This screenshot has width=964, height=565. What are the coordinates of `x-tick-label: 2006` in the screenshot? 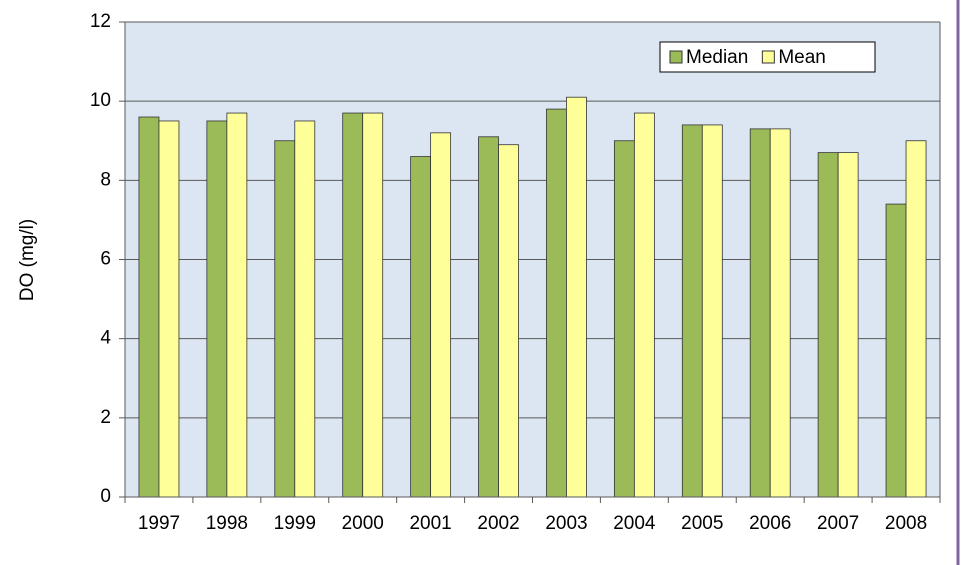 It's located at (770, 523).